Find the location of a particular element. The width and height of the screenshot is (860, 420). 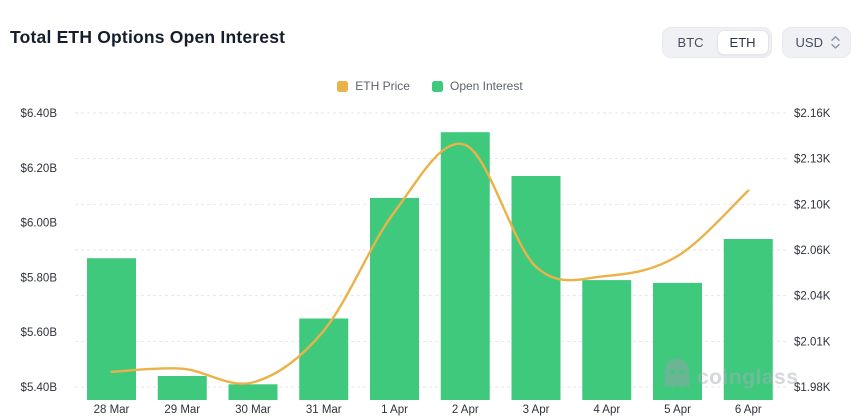

coinglass-watermark: coinglass is located at coordinates (731, 373).